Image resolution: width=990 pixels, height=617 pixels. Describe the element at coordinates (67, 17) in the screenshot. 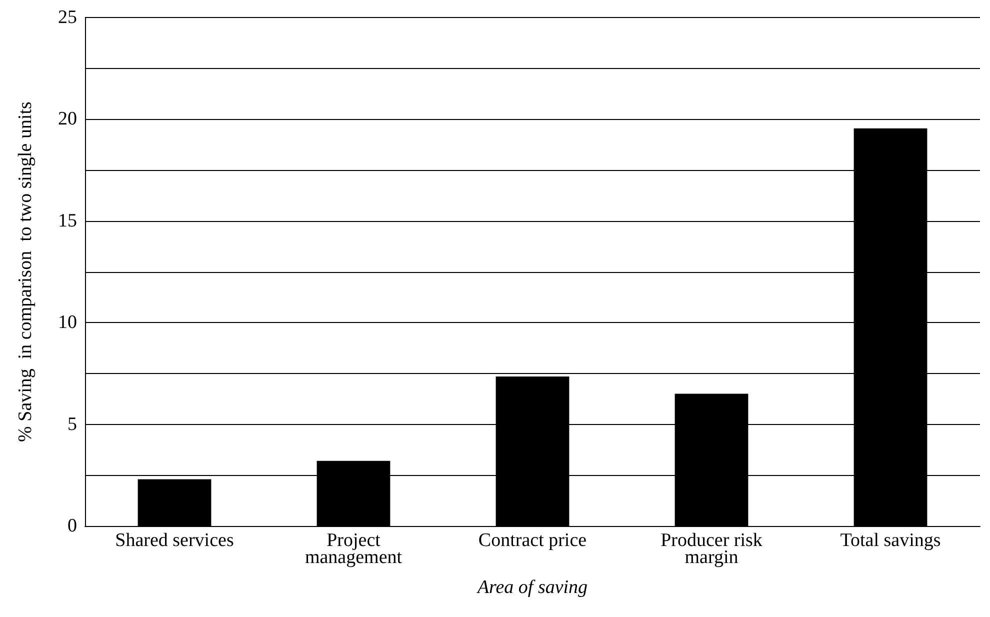

I see `y-tick-label: 25` at that location.